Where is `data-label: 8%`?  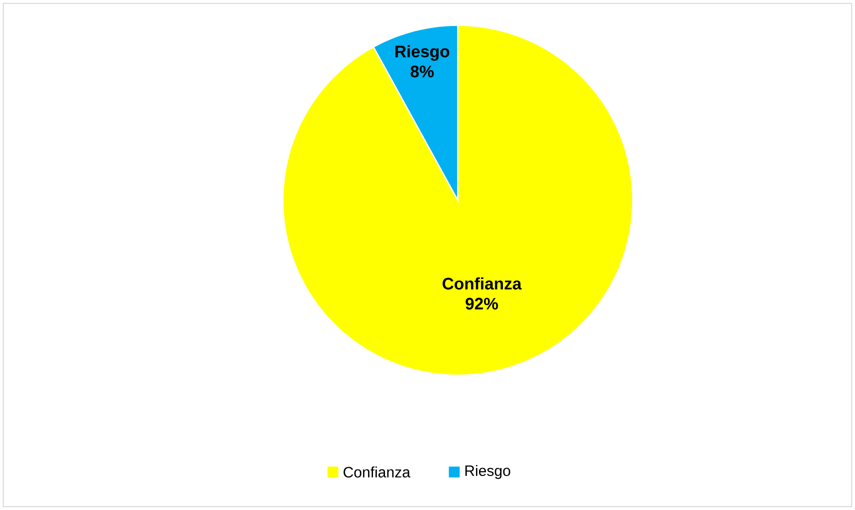
data-label: 8% is located at coordinates (422, 72).